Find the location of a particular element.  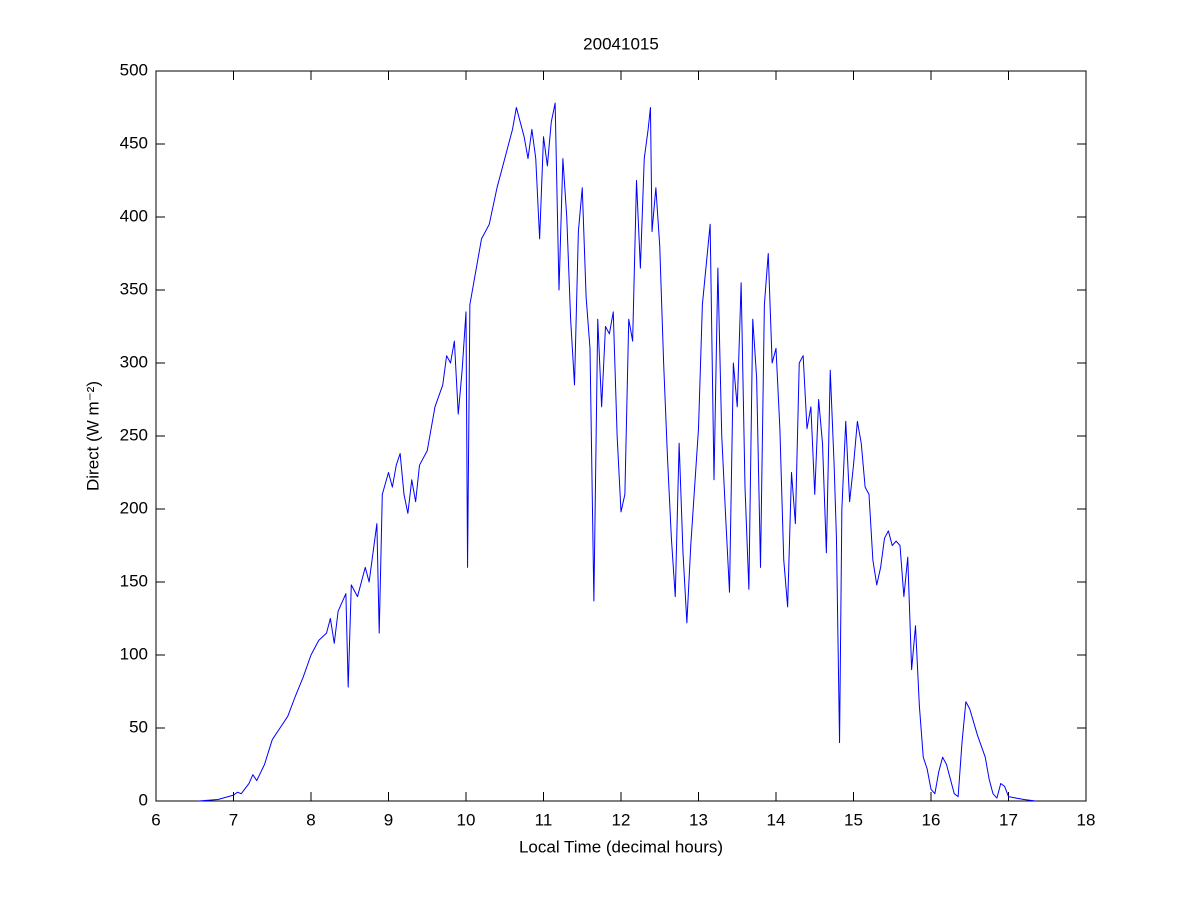

x-tick-label: 12 is located at coordinates (621, 819).